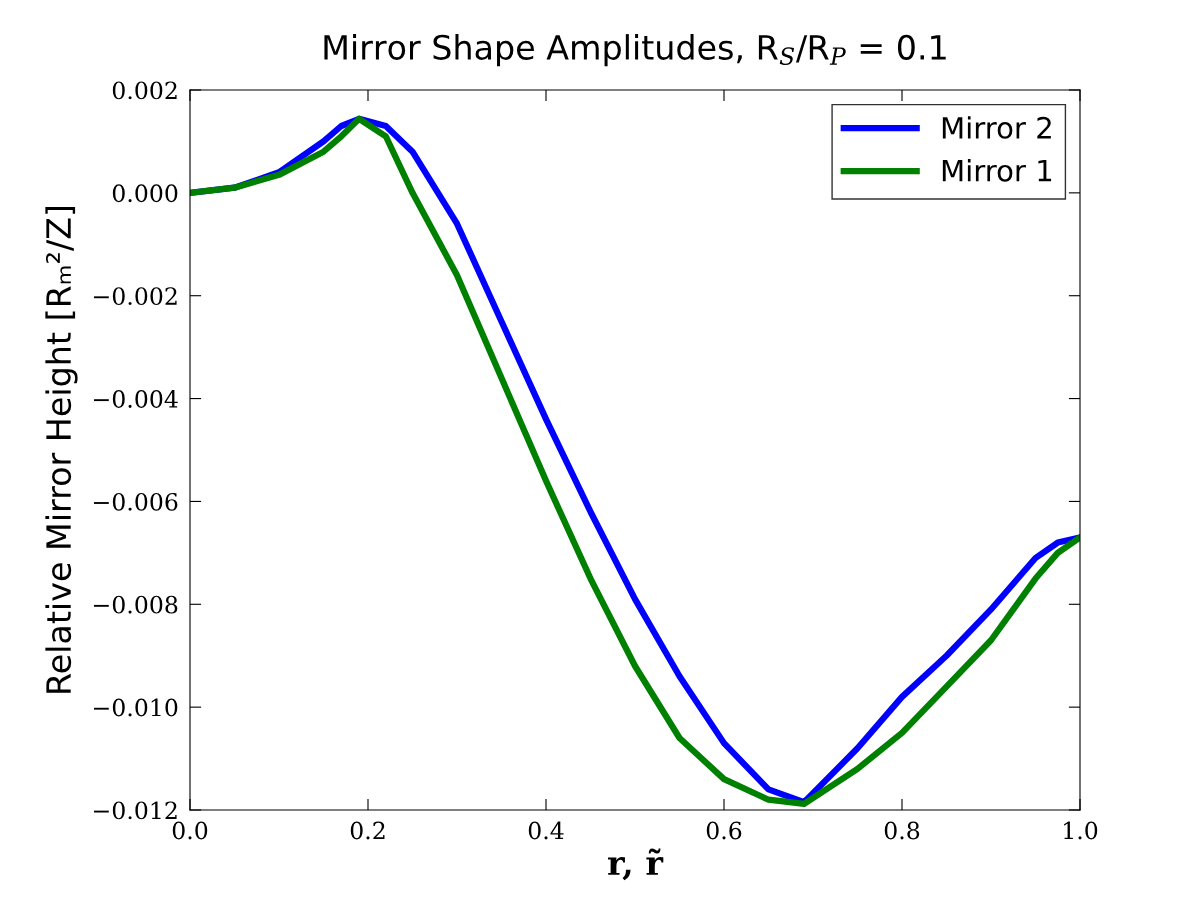 This screenshot has width=1200, height=900. Describe the element at coordinates (367, 830) in the screenshot. I see `x-tick-label: 0.2` at that location.